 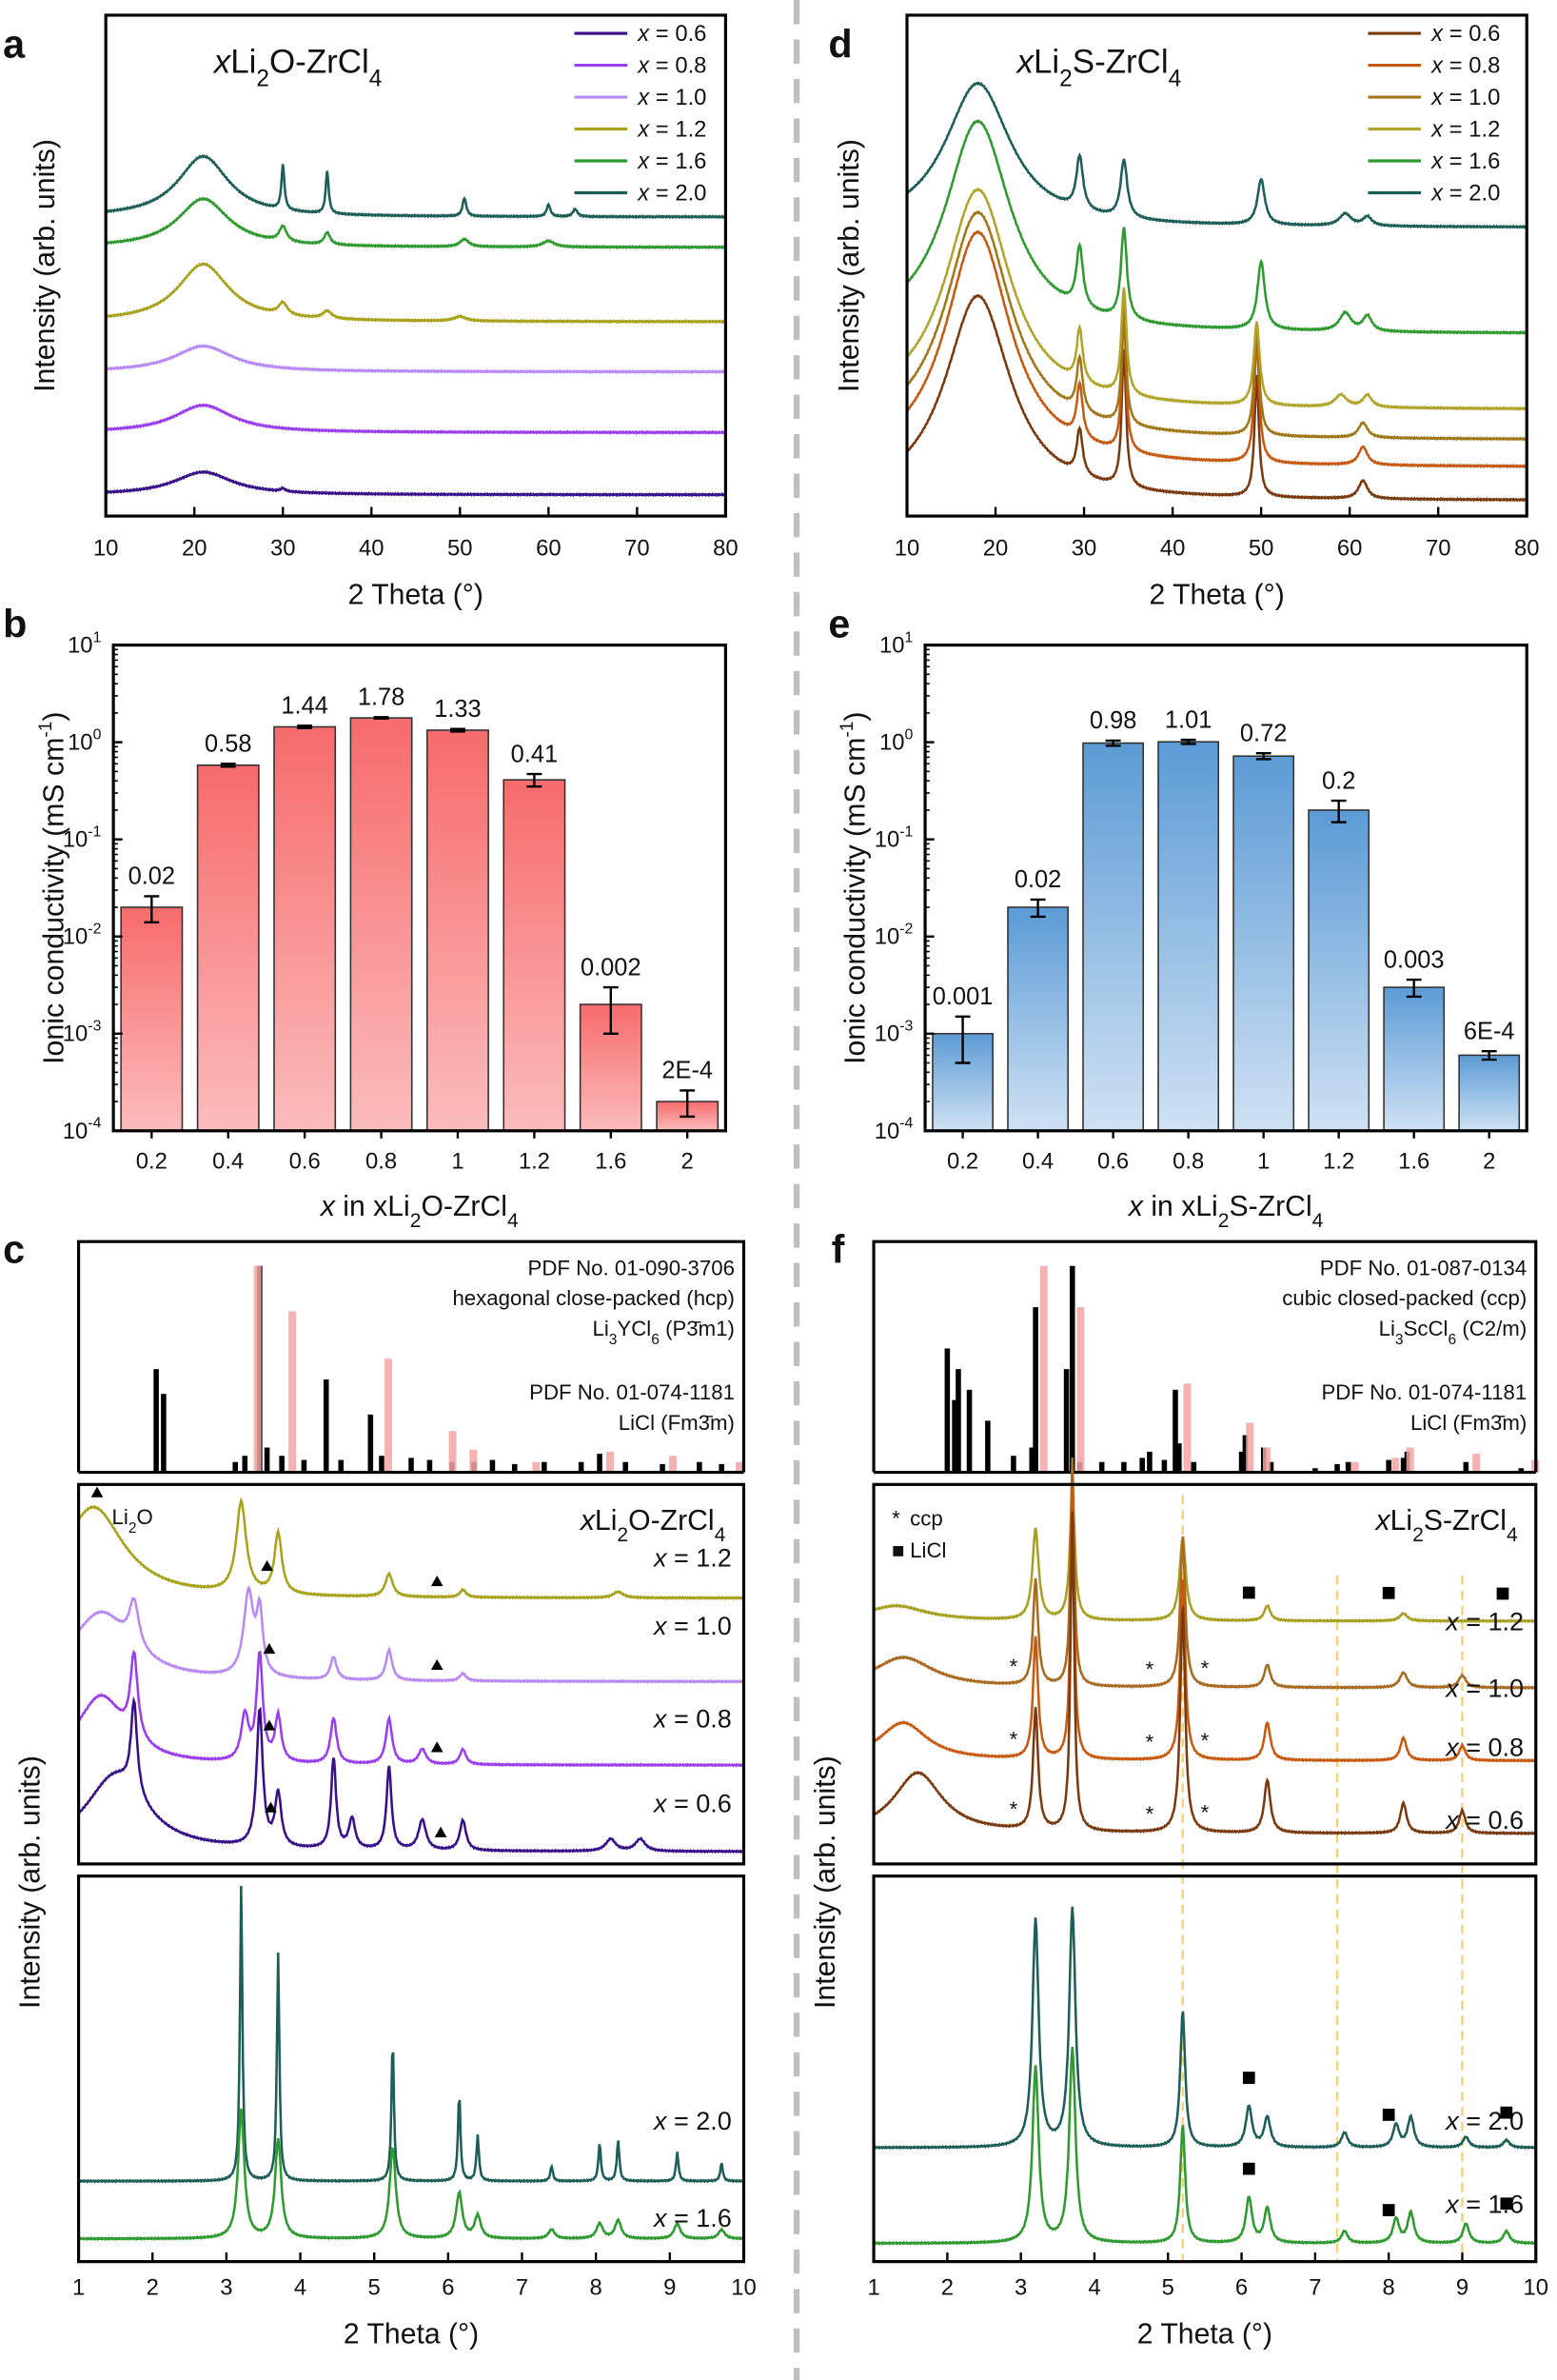 I want to click on legend-label: LiCl, so click(x=928, y=1550).